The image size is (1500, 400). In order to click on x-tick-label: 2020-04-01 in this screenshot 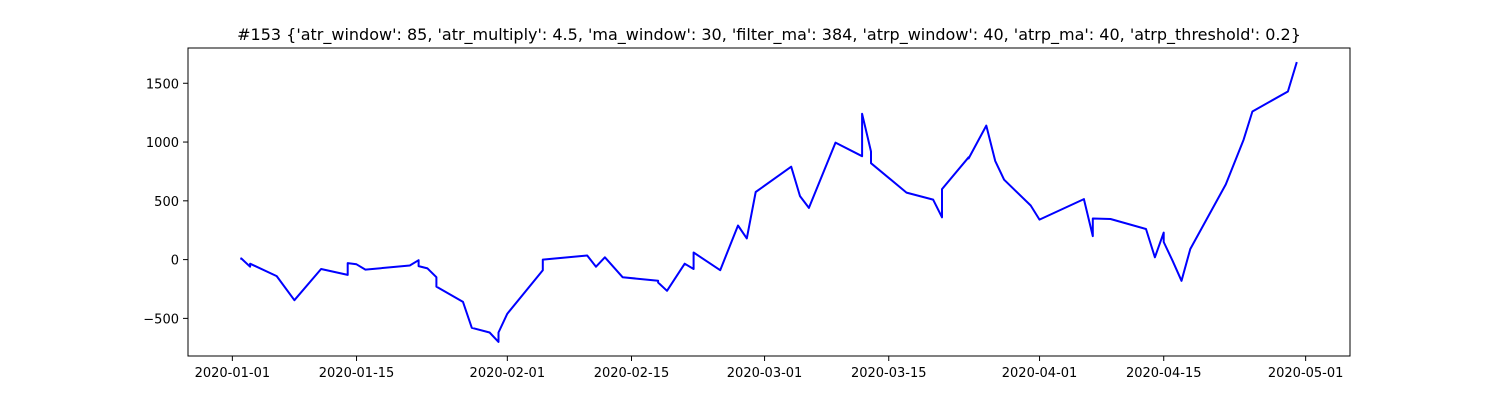, I will do `click(1040, 373)`.